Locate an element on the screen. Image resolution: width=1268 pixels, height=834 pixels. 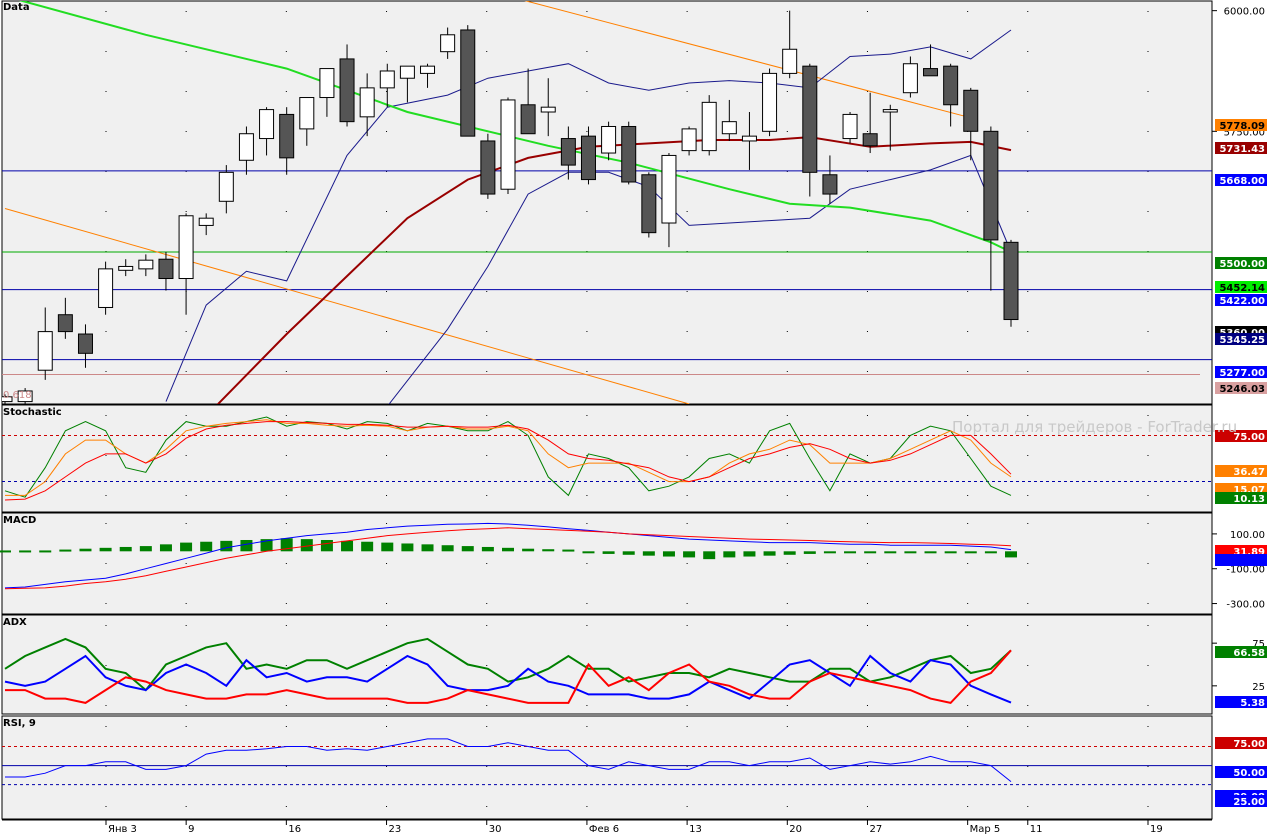
rsi-label-1: 50.00 is located at coordinates (1241, 772).